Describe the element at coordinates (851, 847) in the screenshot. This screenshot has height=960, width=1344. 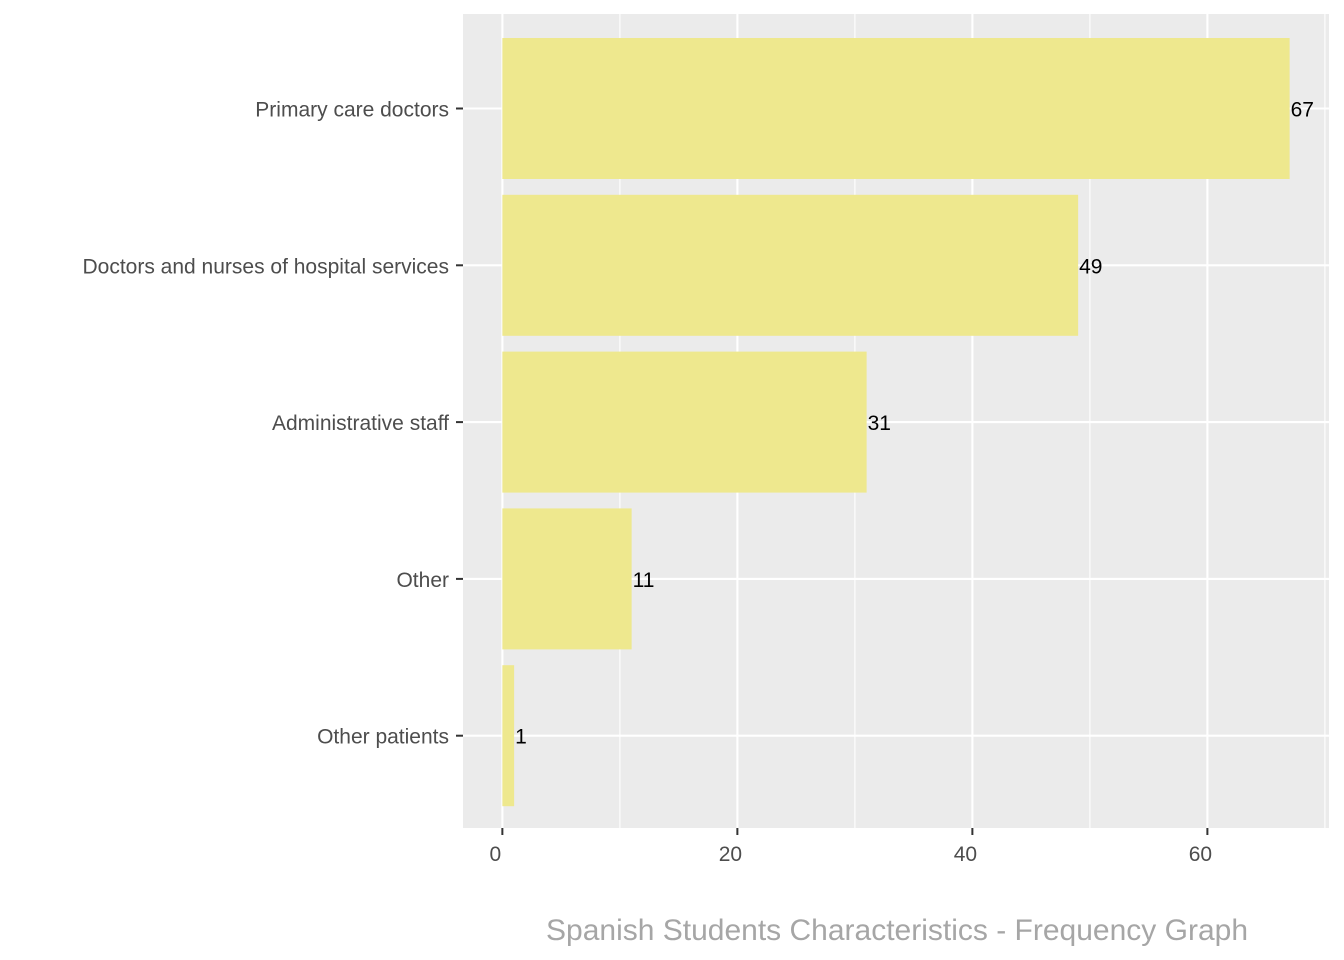
I see `x-axis: 0 20 40 60` at that location.